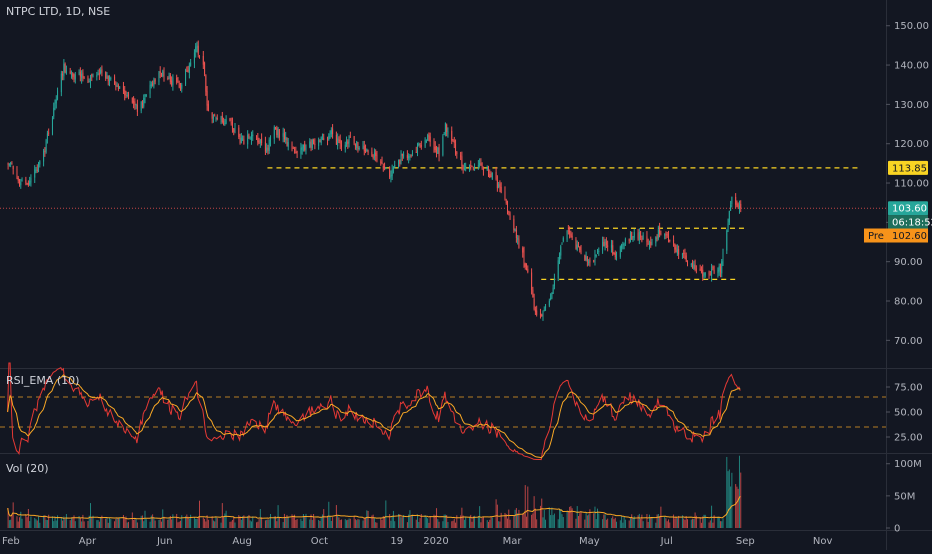 The height and width of the screenshot is (554, 932). Describe the element at coordinates (88, 541) in the screenshot. I see `time-axis-label: Apr` at that location.